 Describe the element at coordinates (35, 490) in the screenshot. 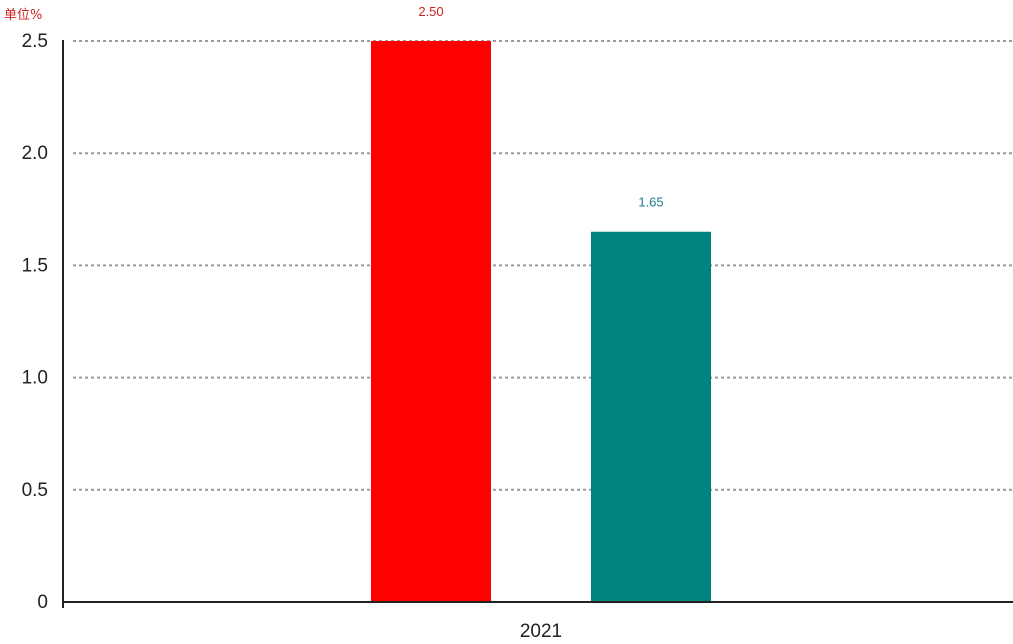

I see `y-tick-label: 0.5` at that location.